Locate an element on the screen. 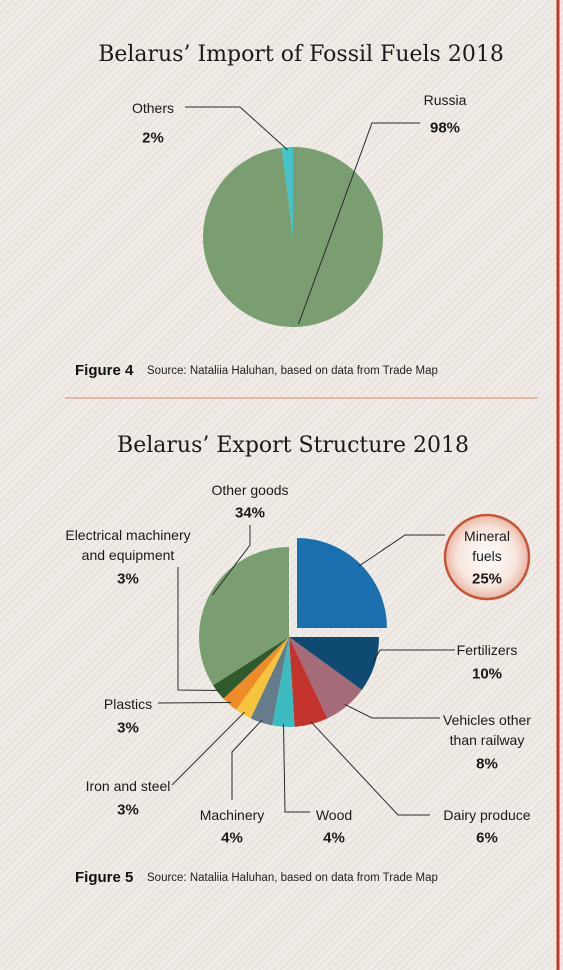  slice-label: Russia is located at coordinates (445, 100).